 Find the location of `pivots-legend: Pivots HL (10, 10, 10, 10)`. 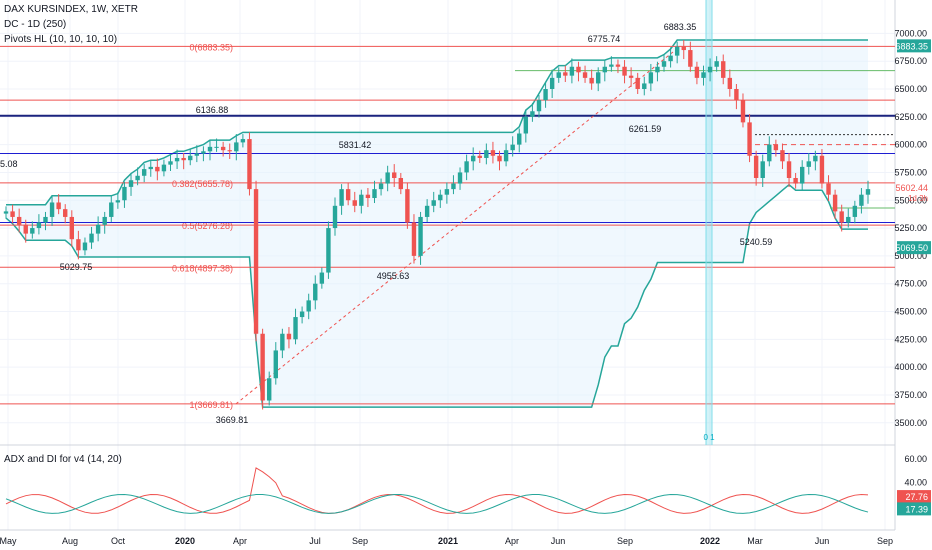

pivots-legend: Pivots HL (10, 10, 10, 10) is located at coordinates (61, 39).